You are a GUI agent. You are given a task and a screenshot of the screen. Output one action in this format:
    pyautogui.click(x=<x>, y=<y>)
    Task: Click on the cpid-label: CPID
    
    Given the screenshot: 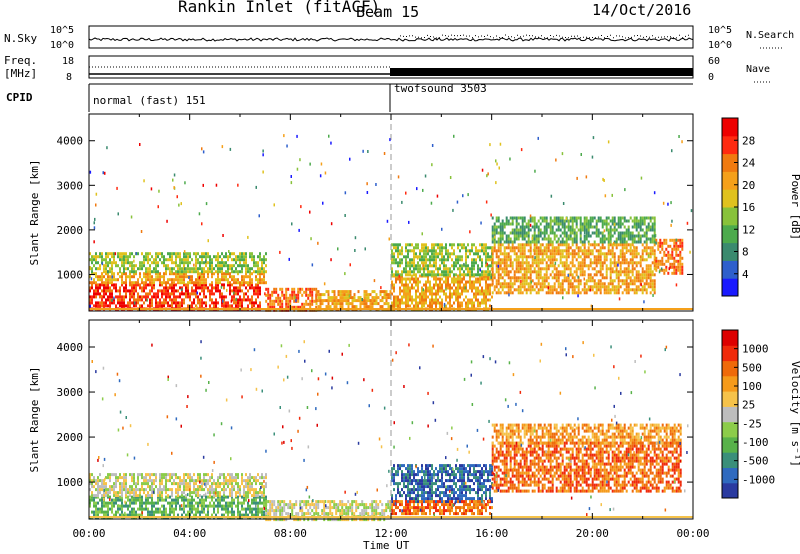 What is the action you would take?
    pyautogui.click(x=19, y=97)
    